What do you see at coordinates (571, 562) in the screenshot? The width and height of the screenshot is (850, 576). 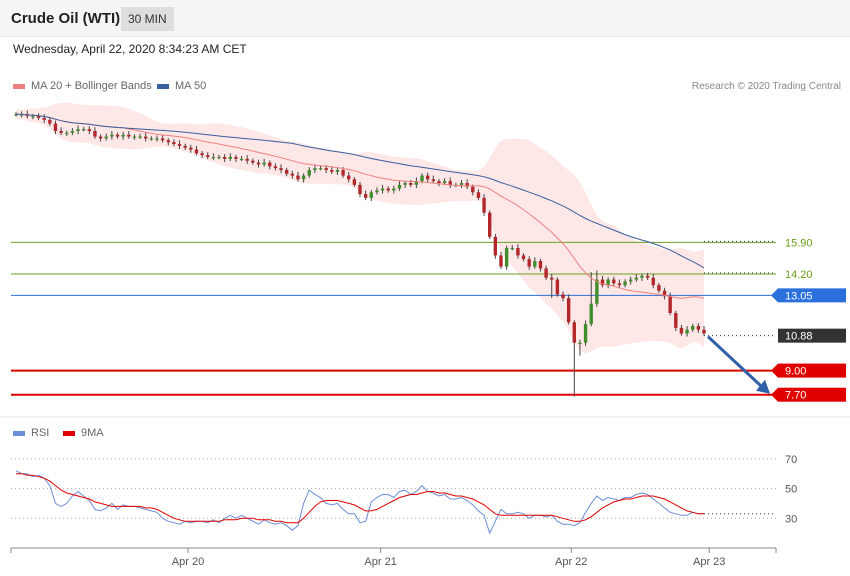 I see `x-tick-label: Apr 22` at bounding box center [571, 562].